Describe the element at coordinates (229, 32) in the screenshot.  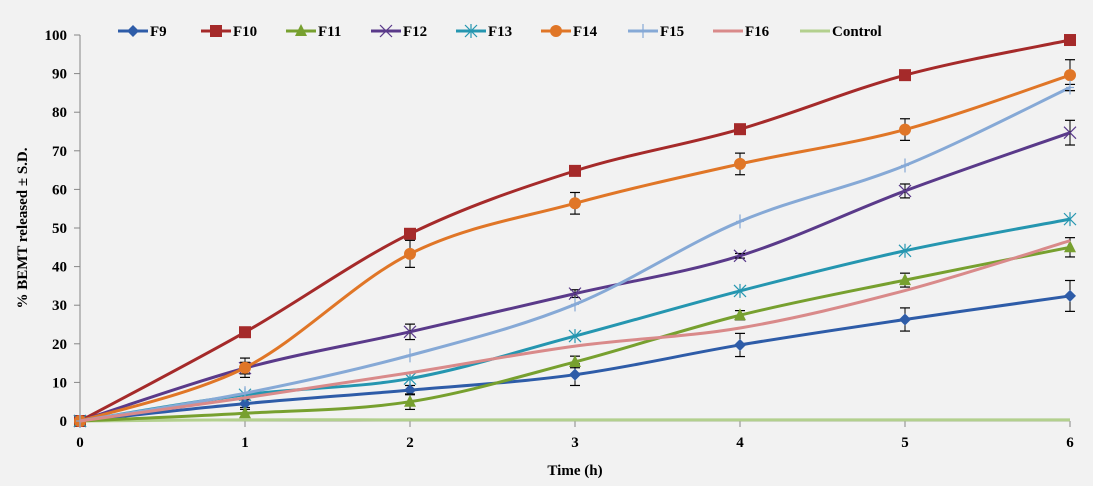
I see `legend-item-f10: F10` at that location.